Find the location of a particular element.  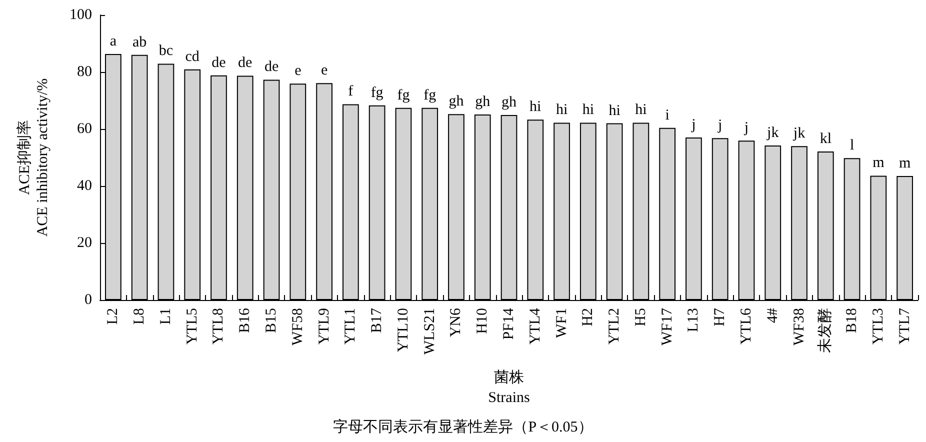

x-tick-label: L8 is located at coordinates (140, 316).